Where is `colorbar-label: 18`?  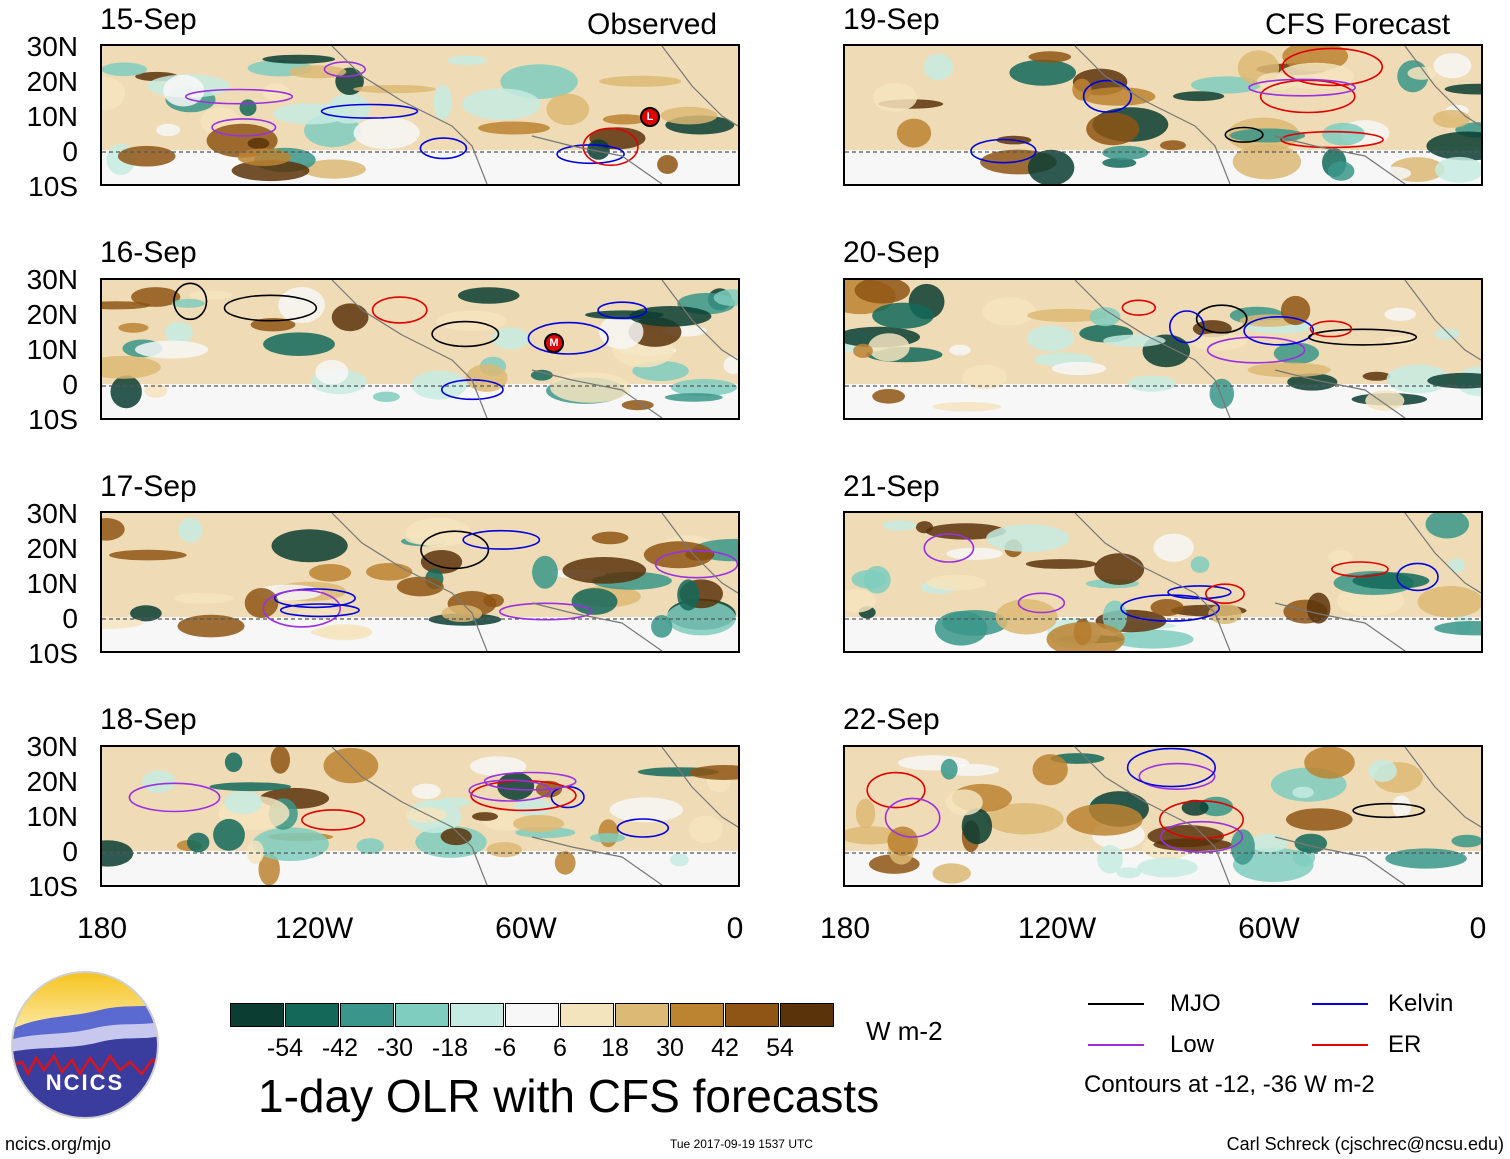 colorbar-label: 18 is located at coordinates (615, 1048).